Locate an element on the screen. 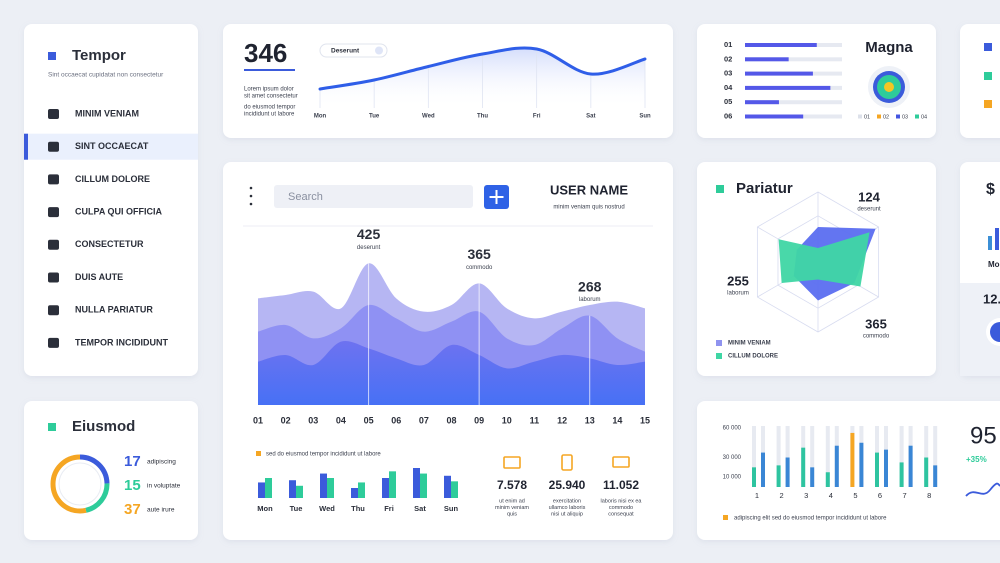 The width and height of the screenshot is (1000, 563). add-icon is located at coordinates (496, 197).